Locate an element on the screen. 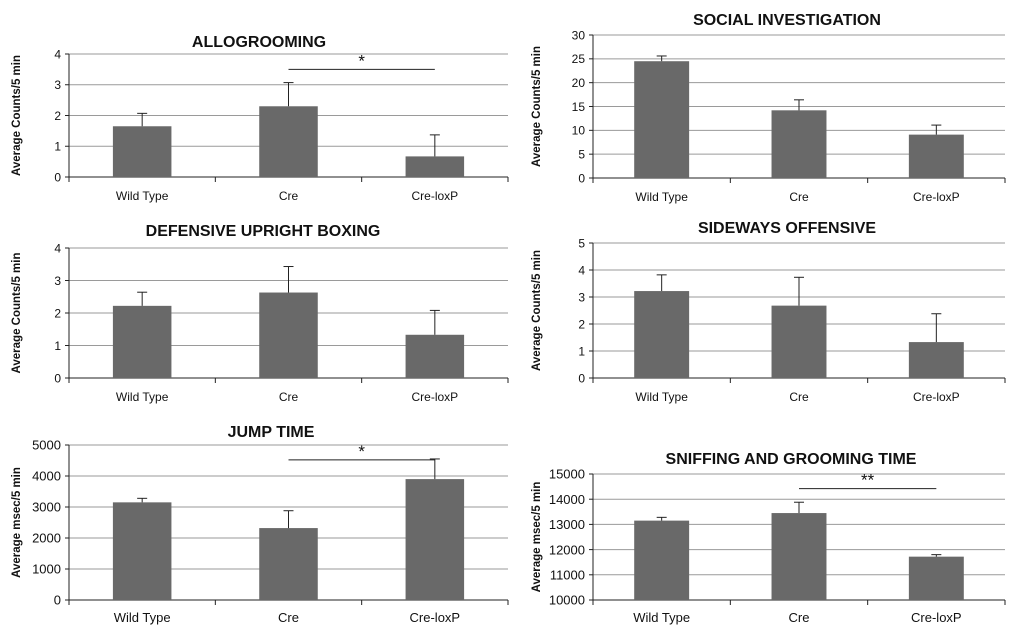  y-tick-label: 3000 is located at coordinates (46, 507).